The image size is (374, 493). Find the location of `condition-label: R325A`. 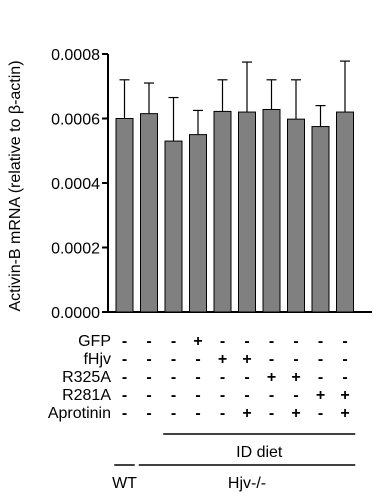

condition-label: R325A is located at coordinates (86, 377).